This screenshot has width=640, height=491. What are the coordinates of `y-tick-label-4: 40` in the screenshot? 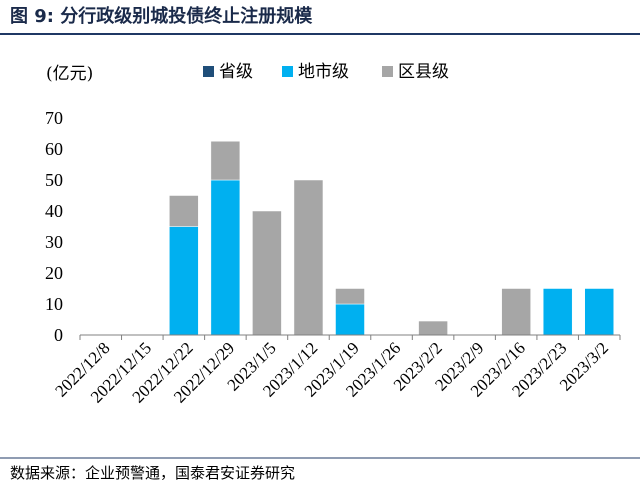 It's located at (54, 211).